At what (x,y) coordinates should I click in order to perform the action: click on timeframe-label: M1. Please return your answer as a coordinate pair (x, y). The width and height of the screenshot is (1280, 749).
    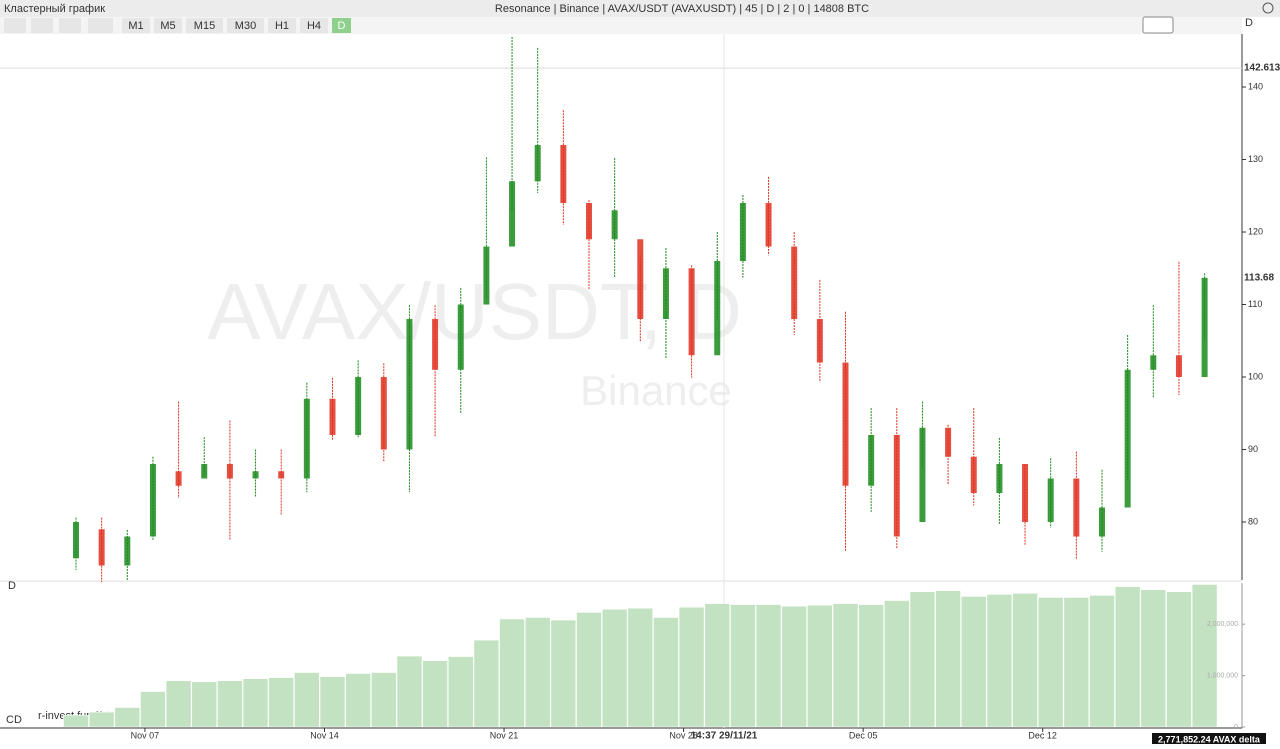
    Looking at the image, I should click on (135, 26).